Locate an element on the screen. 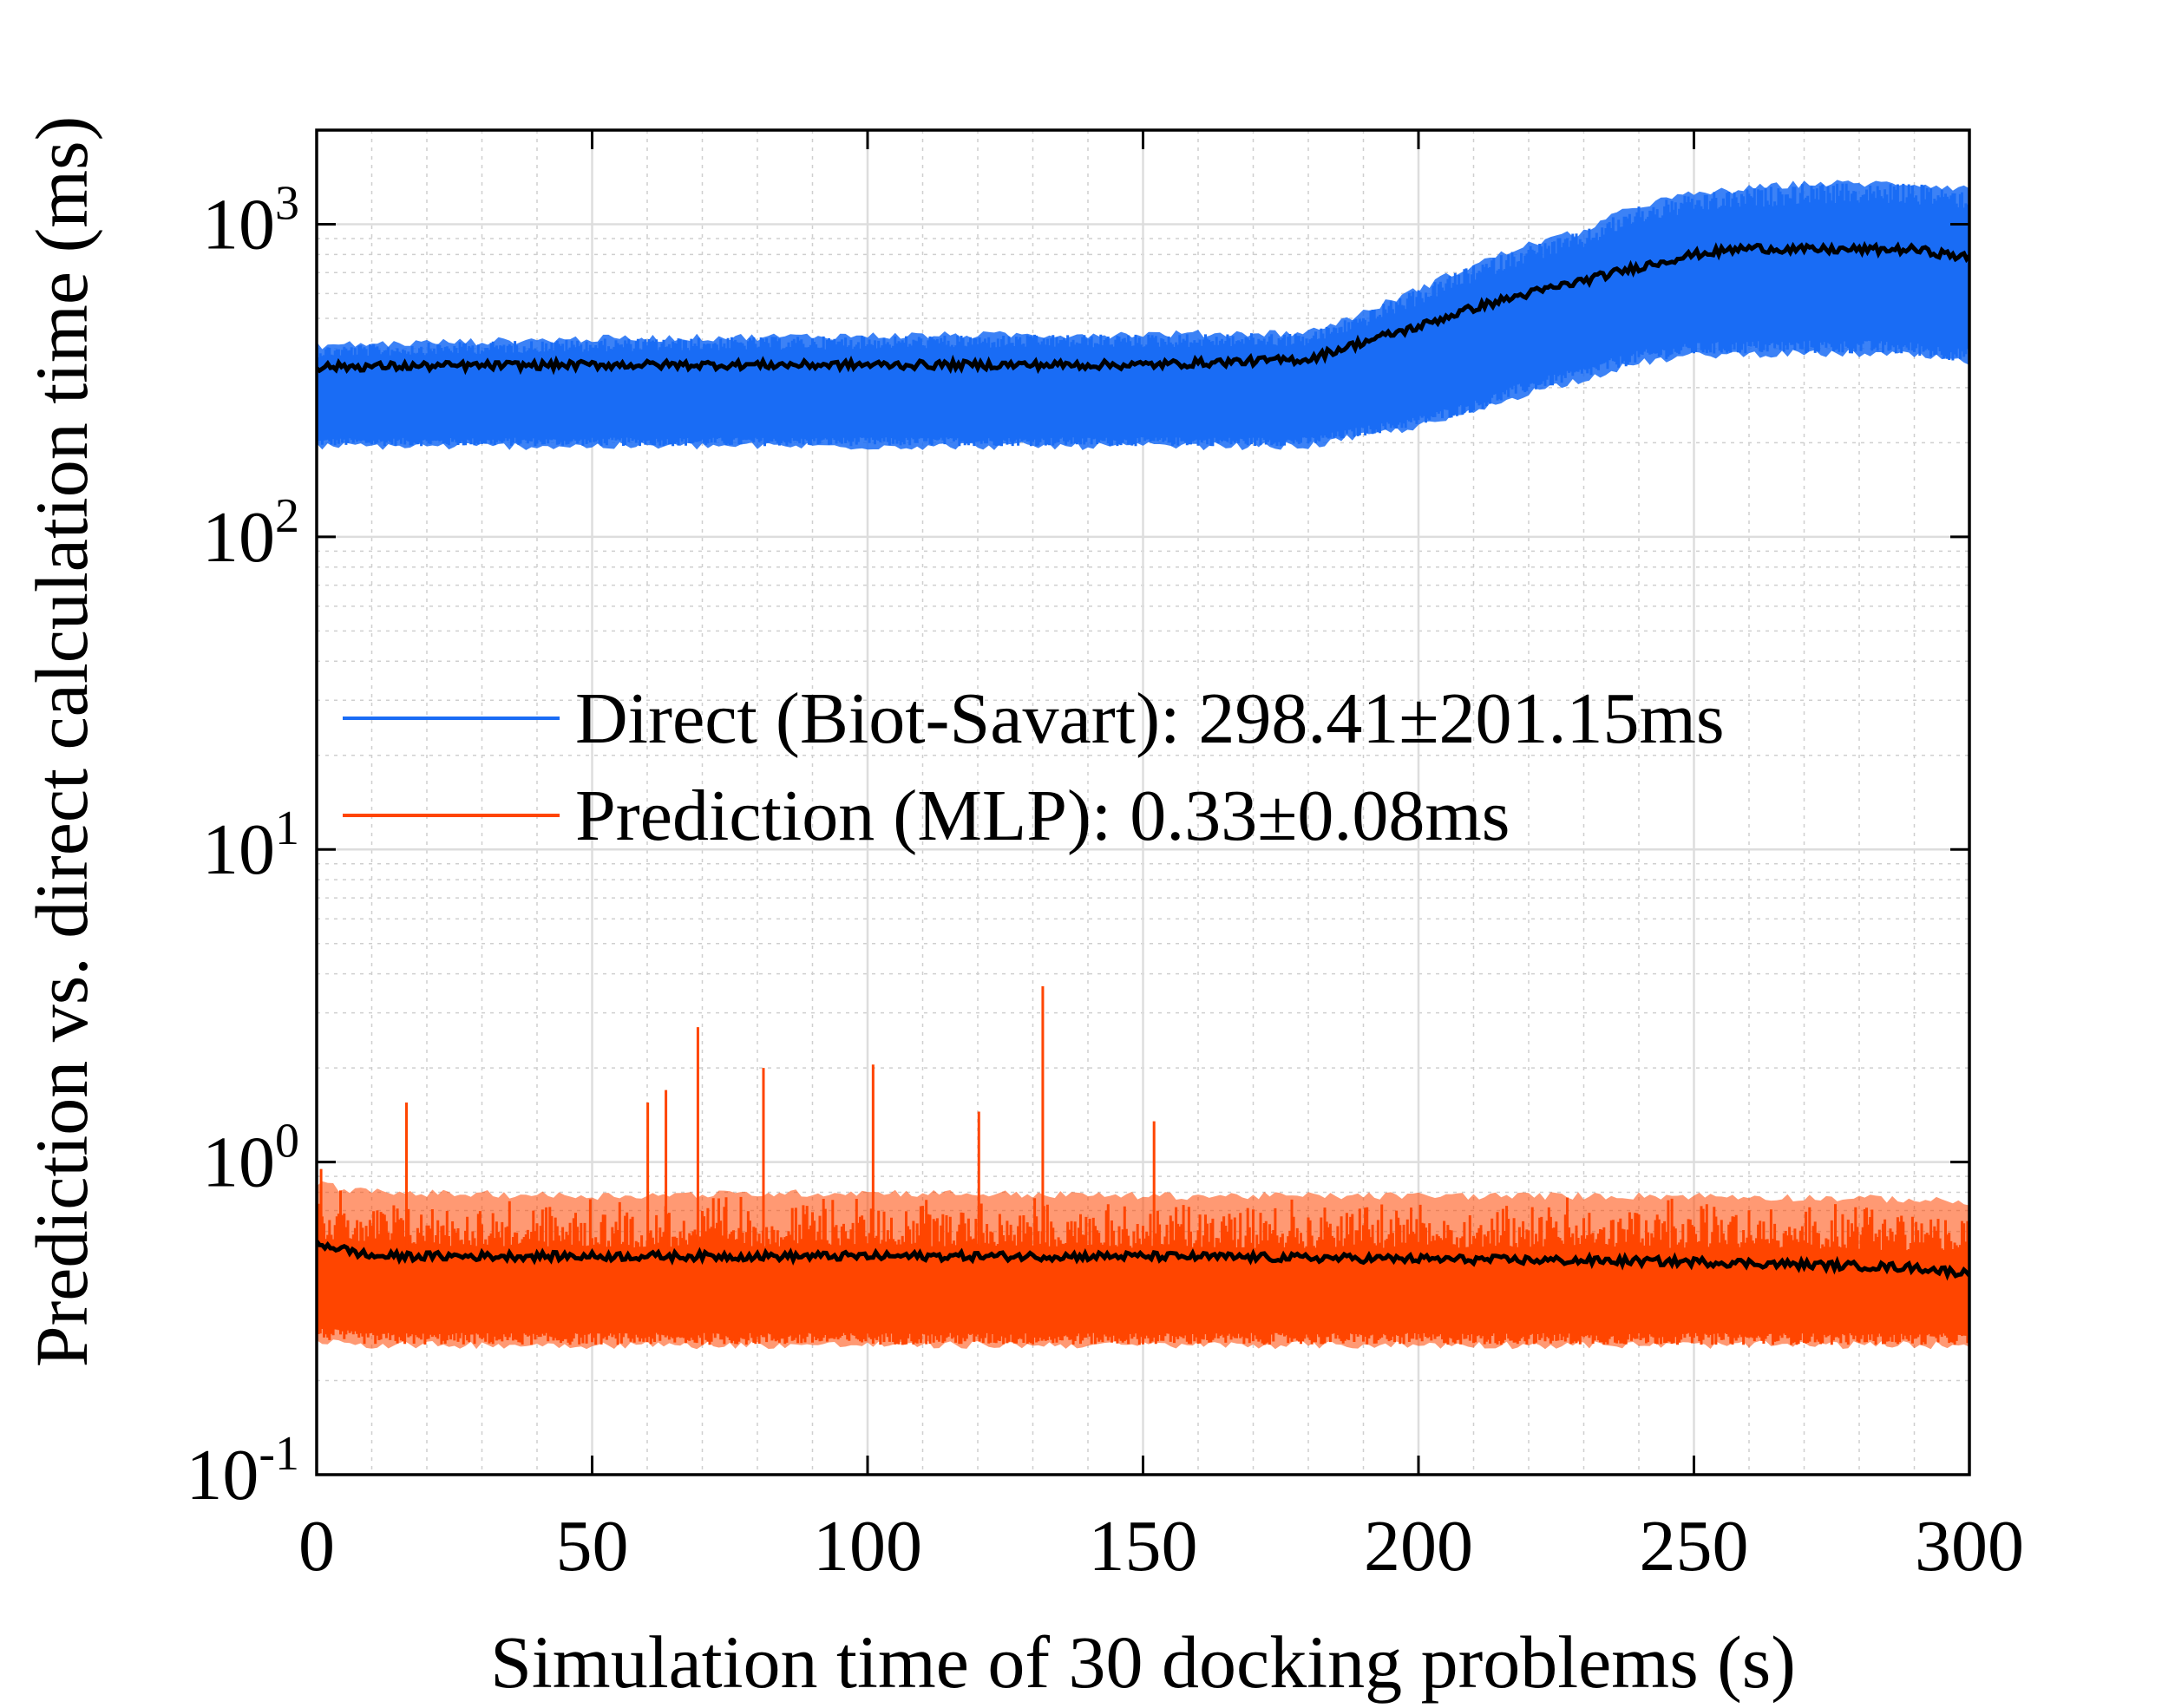 The height and width of the screenshot is (1708, 2162). y-tick-label: 10² is located at coordinates (250, 533).